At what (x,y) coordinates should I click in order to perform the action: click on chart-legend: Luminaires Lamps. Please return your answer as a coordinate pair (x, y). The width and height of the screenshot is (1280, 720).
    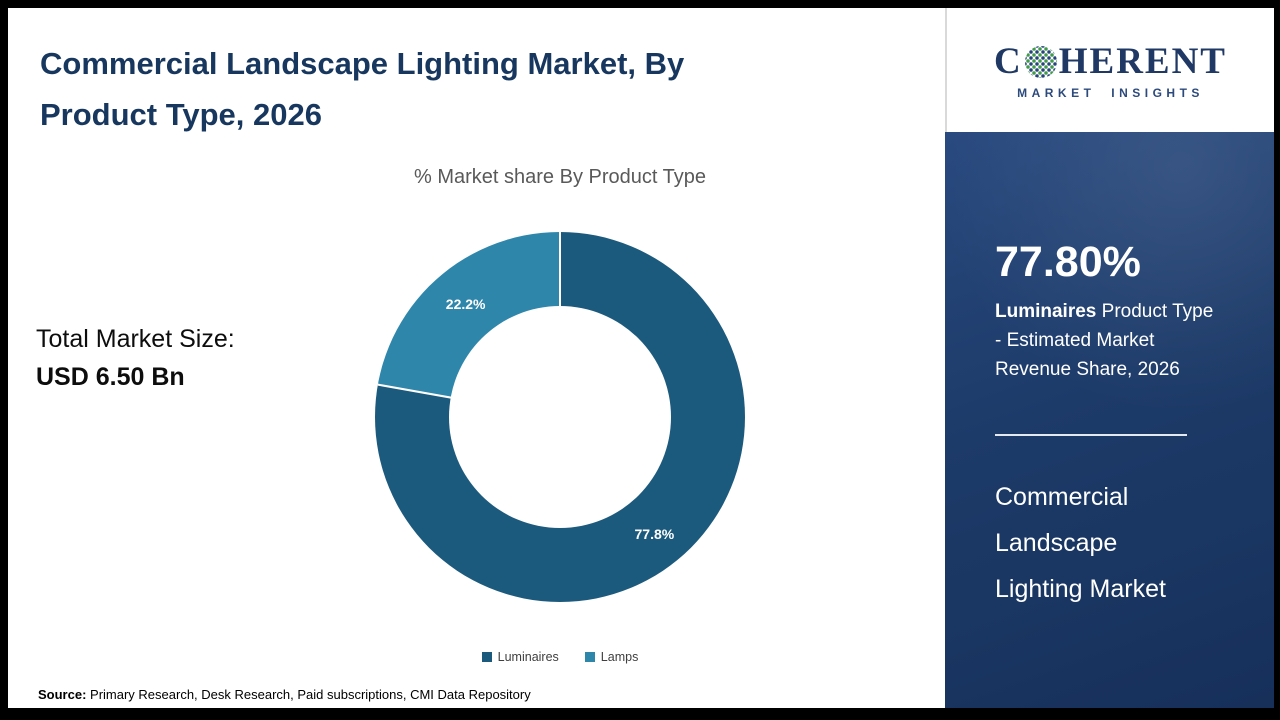
    Looking at the image, I should click on (560, 657).